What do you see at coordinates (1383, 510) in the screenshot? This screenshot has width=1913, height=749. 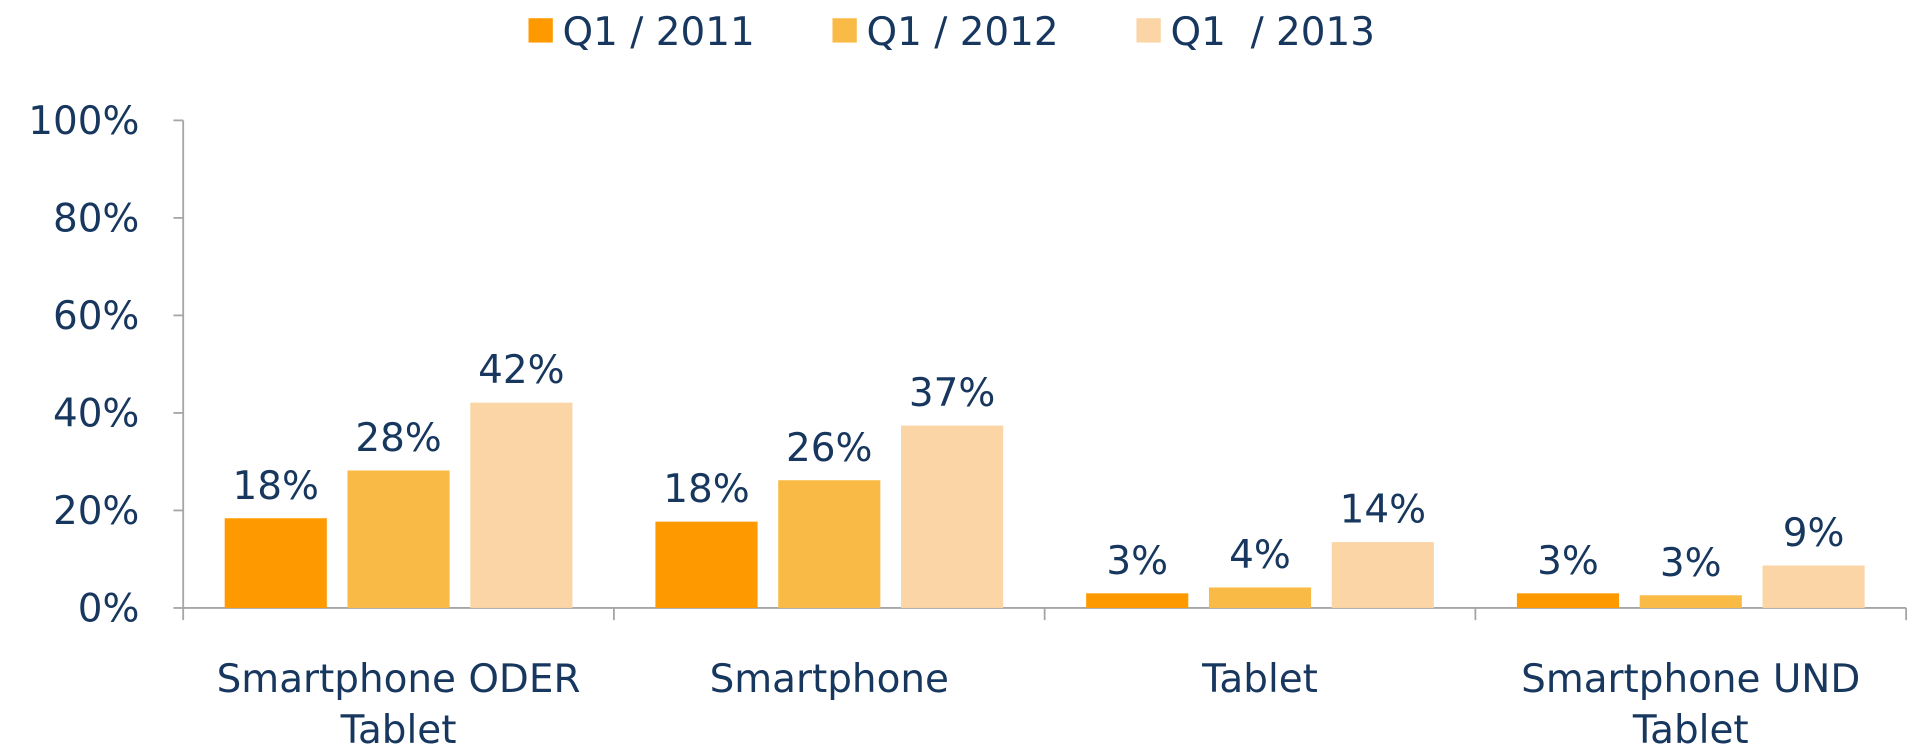 I see `data-label: 14%` at bounding box center [1383, 510].